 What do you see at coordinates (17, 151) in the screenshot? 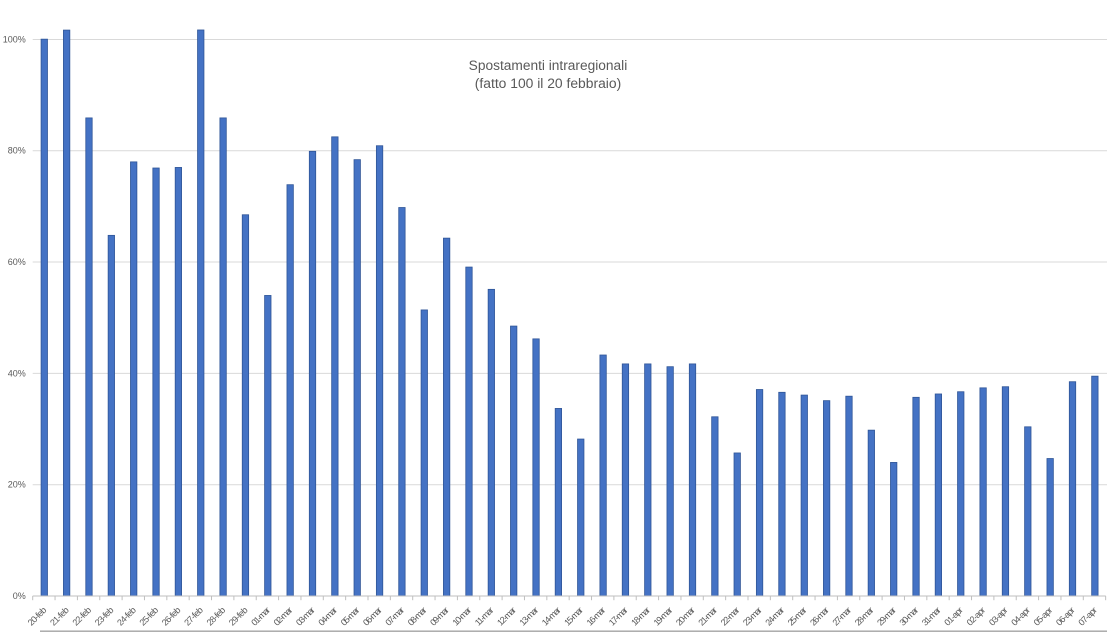
I see `svg-text: 80%` at bounding box center [17, 151].